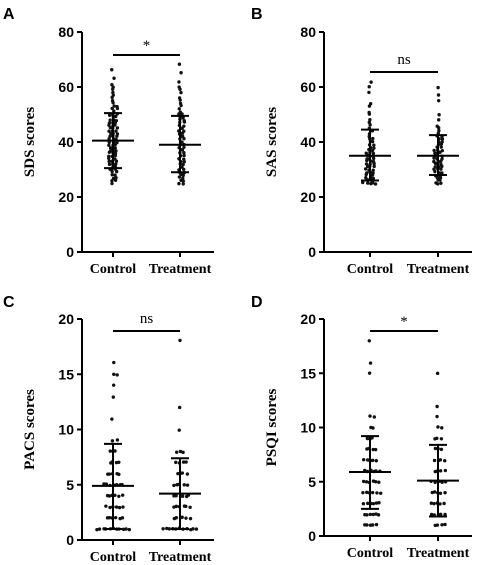 This screenshot has width=485, height=565. What do you see at coordinates (66, 142) in the screenshot?
I see `y-tick-label: 40` at bounding box center [66, 142].